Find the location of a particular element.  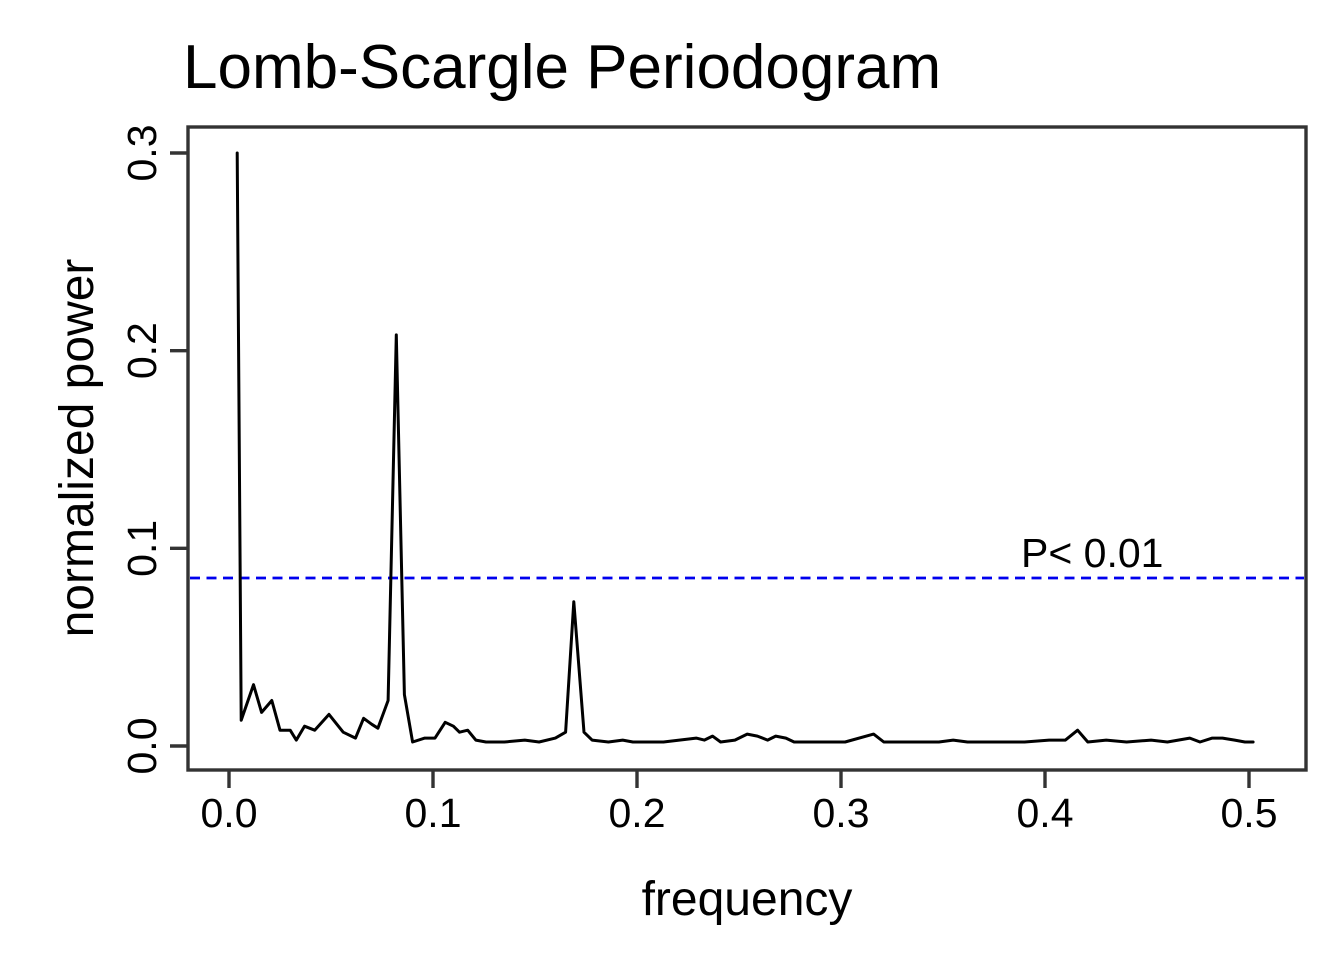

x-tick-label: 0.5 is located at coordinates (1249, 813).